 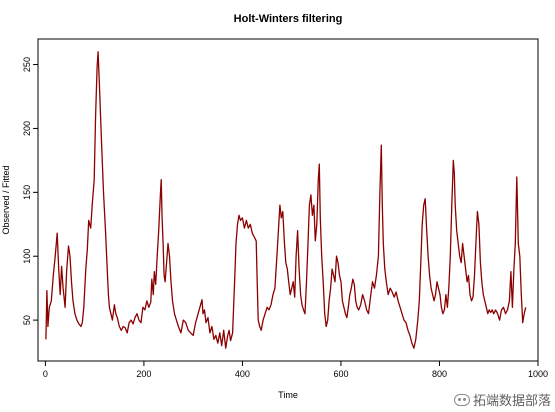 What do you see at coordinates (340, 374) in the screenshot?
I see `x-tick-label: 600` at bounding box center [340, 374].